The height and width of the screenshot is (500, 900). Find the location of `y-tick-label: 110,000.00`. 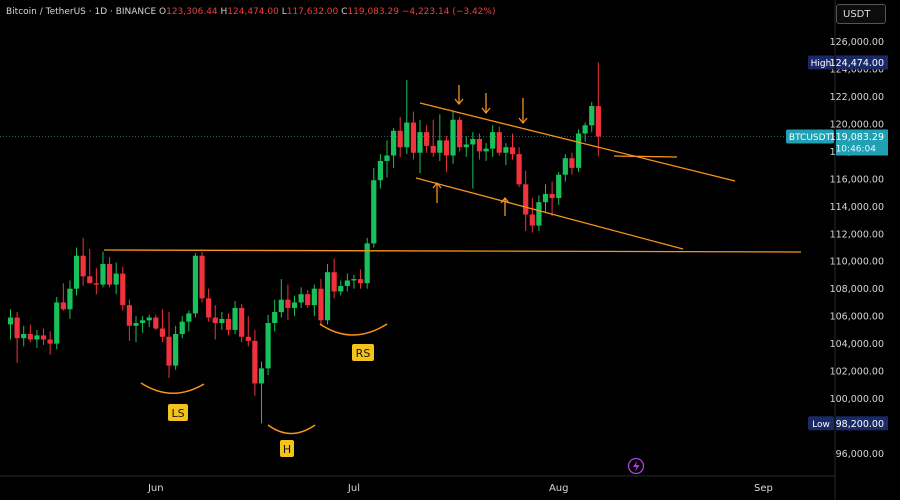

y-tick-label: 110,000.00 is located at coordinates (857, 262).